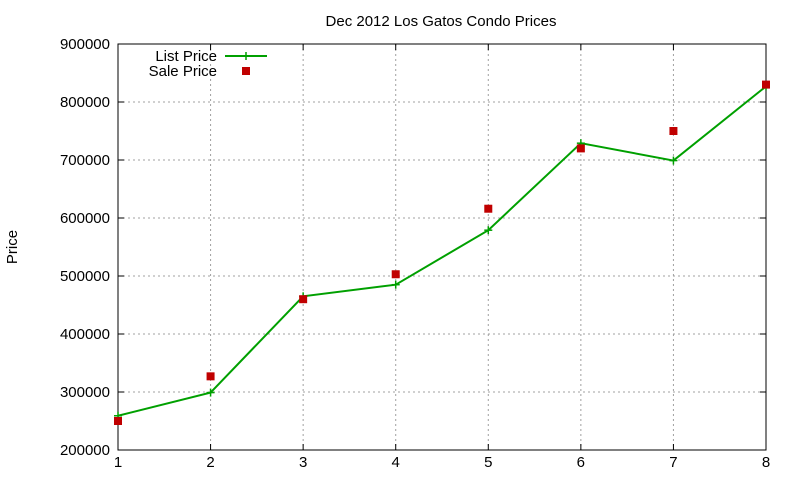 The width and height of the screenshot is (800, 480). Describe the element at coordinates (186, 56) in the screenshot. I see `legend-label-list-price: List Price` at that location.